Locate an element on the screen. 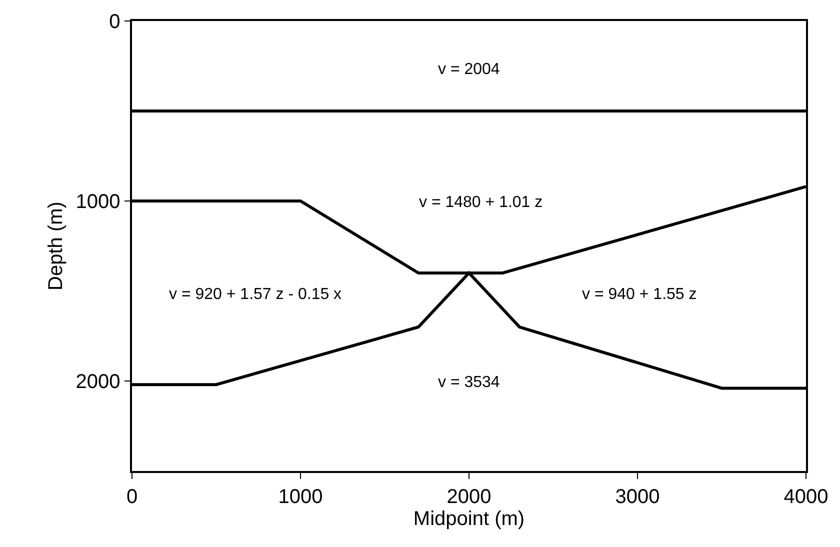 The width and height of the screenshot is (840, 547). x-tick-label: 1000 is located at coordinates (300, 497).